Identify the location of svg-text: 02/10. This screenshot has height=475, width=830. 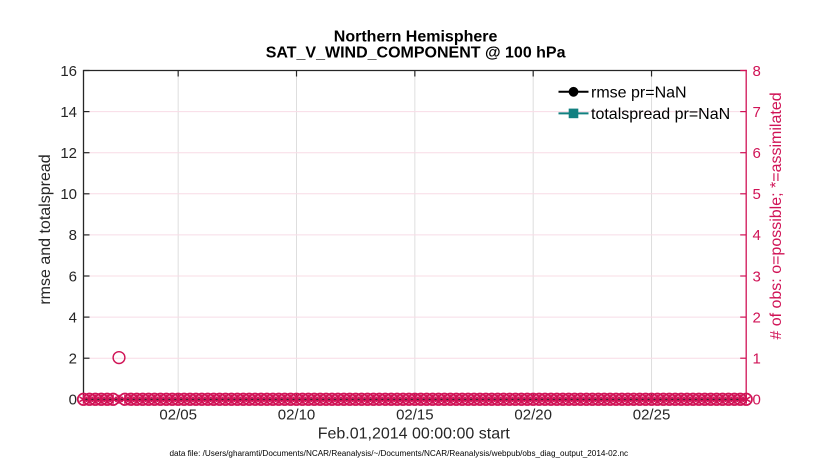
(297, 415).